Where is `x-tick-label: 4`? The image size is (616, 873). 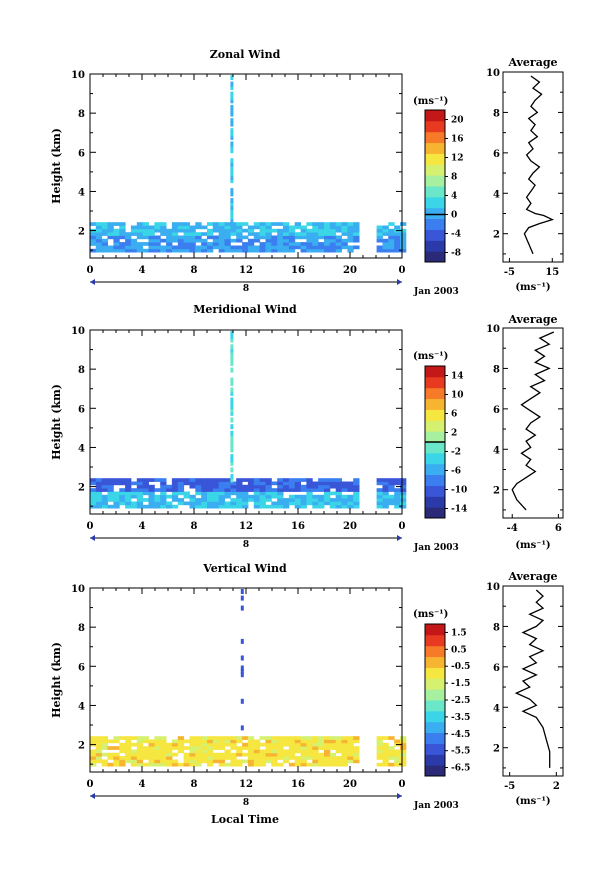
x-tick-label: 4 is located at coordinates (142, 526).